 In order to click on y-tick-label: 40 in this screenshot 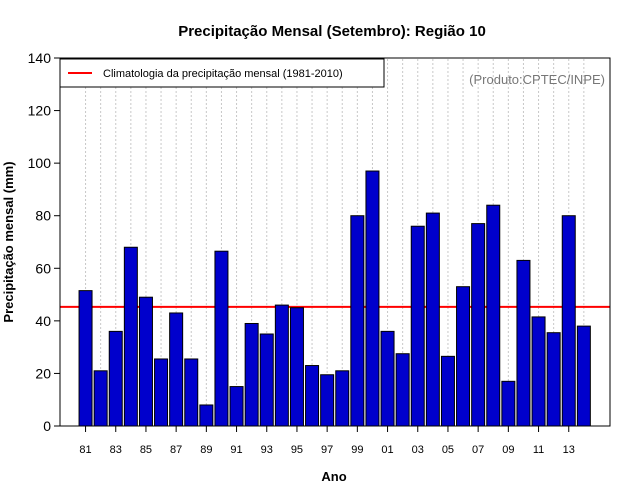, I will do `click(43, 321)`.